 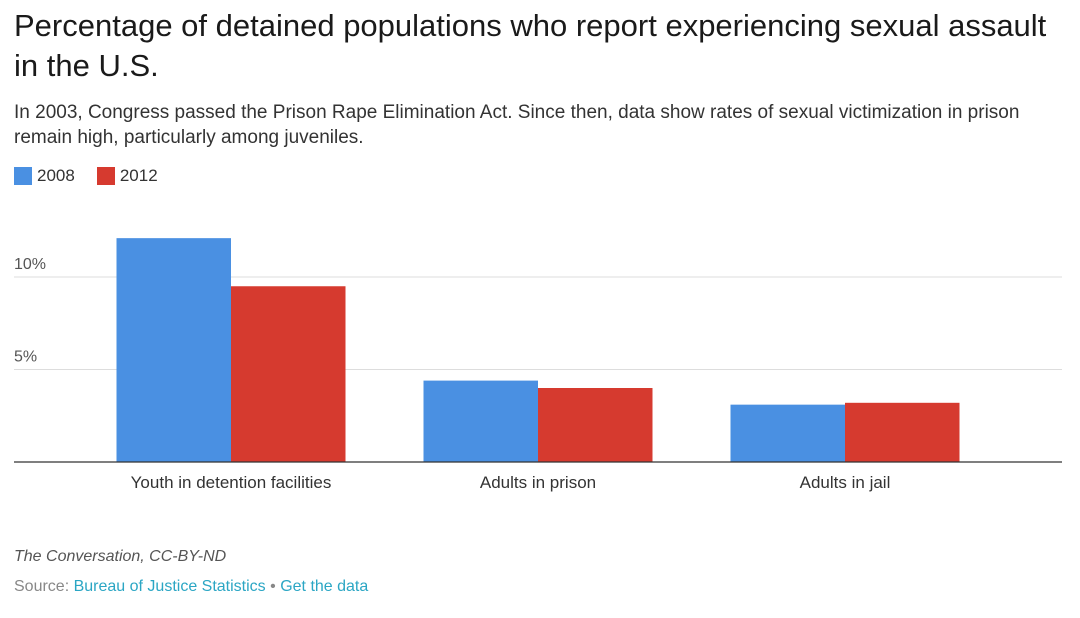 I want to click on get-data-link: Get the data, so click(x=324, y=586).